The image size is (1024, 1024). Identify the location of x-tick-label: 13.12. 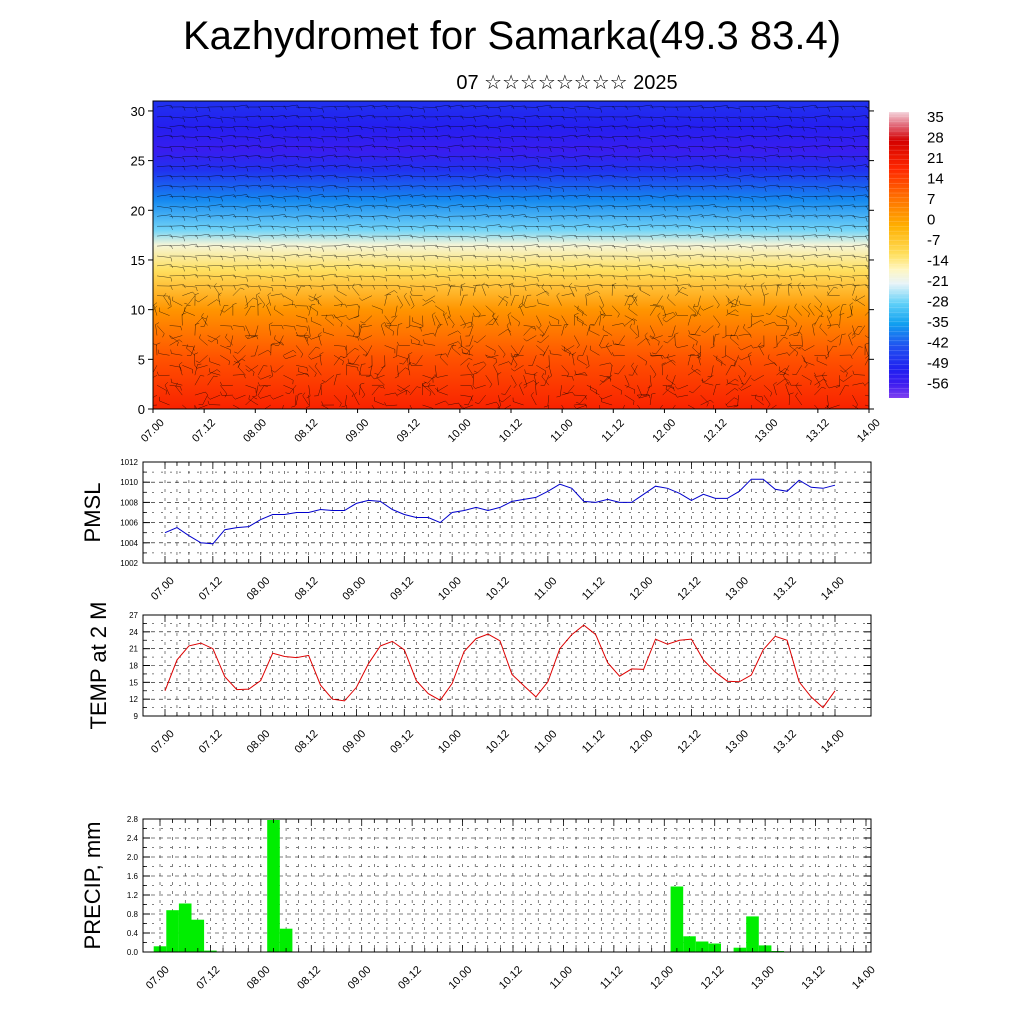
(813, 978).